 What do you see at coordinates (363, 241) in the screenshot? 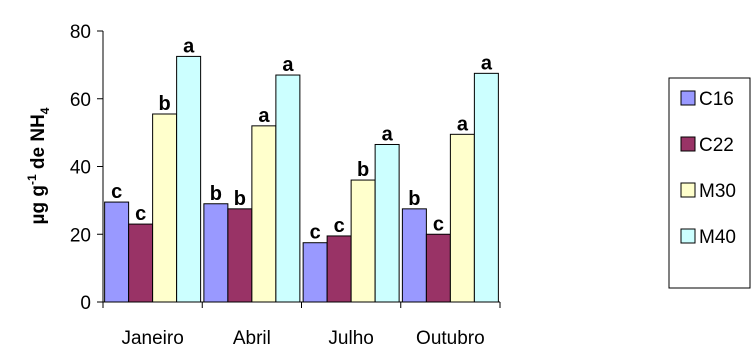
I see `bar-m30-julho` at bounding box center [363, 241].